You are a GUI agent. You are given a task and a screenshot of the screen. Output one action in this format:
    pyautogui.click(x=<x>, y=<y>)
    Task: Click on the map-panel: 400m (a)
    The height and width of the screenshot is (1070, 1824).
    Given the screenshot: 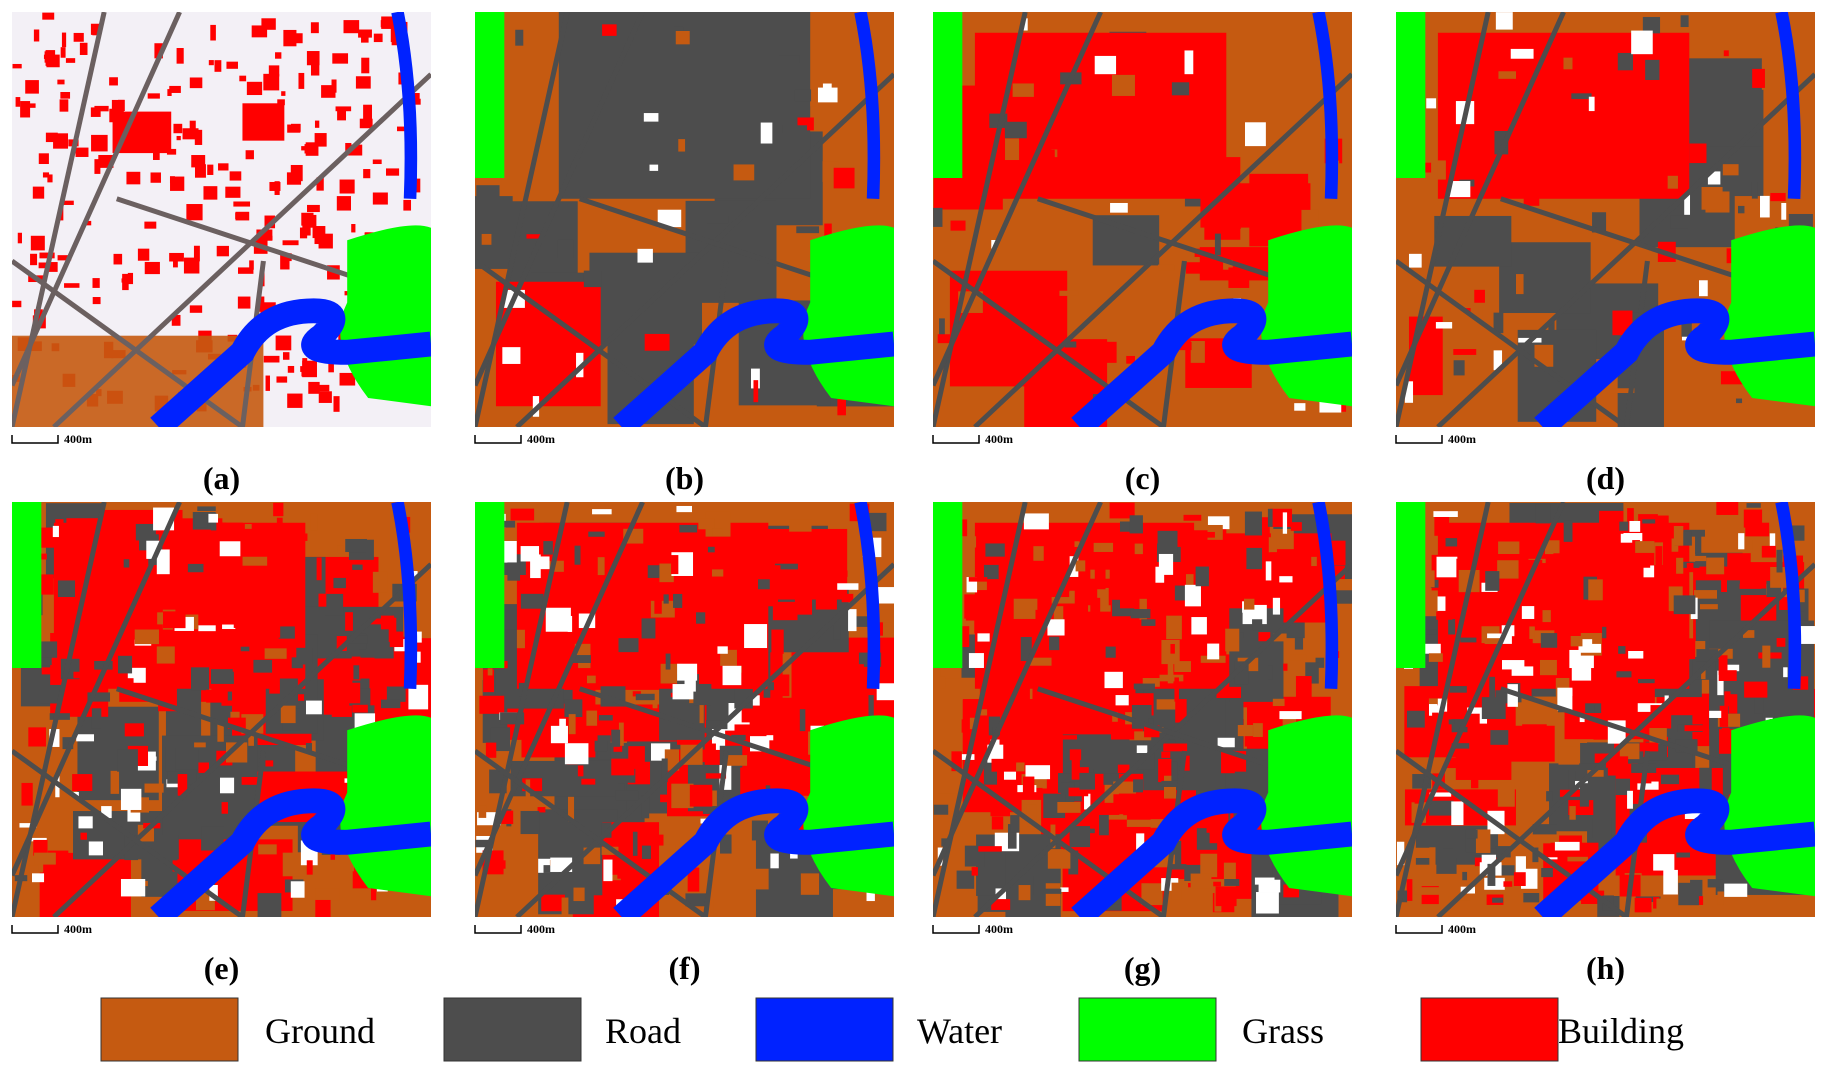 What is the action you would take?
    pyautogui.click(x=221, y=254)
    